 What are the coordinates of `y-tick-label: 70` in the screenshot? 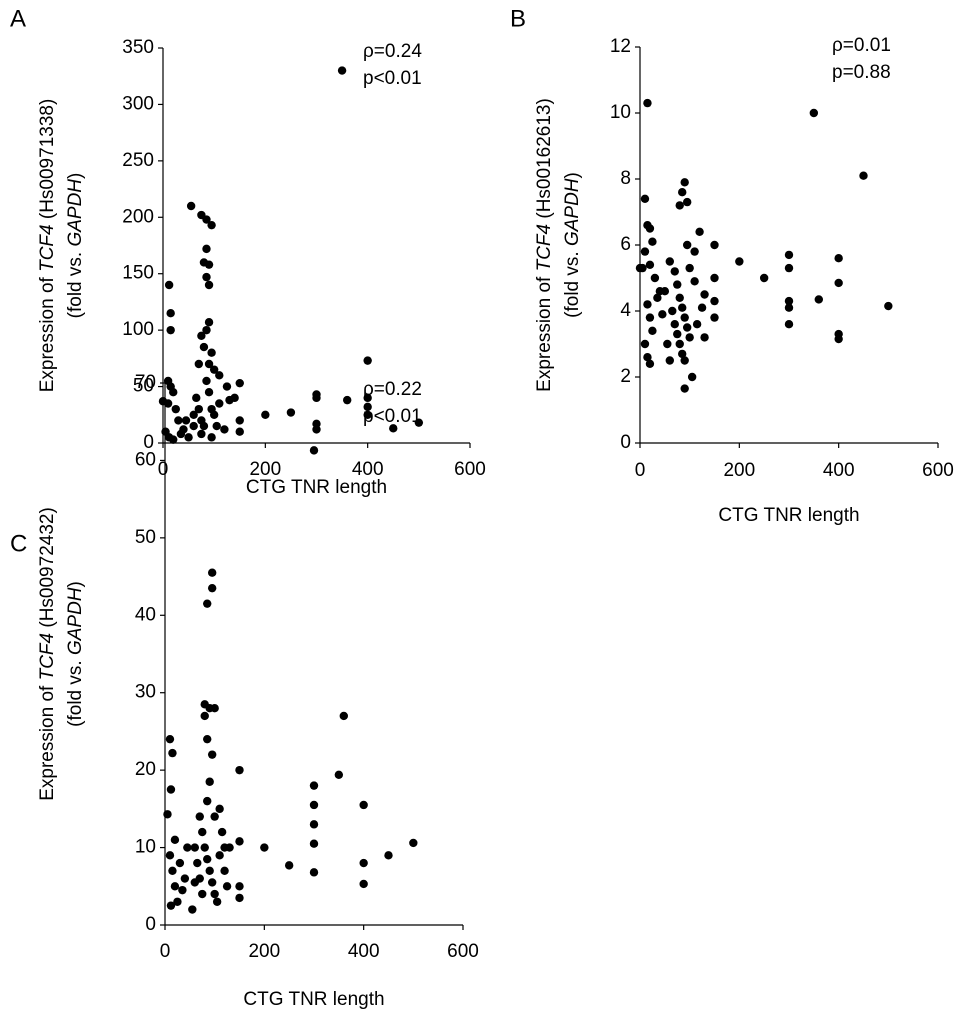 It's located at (145, 382).